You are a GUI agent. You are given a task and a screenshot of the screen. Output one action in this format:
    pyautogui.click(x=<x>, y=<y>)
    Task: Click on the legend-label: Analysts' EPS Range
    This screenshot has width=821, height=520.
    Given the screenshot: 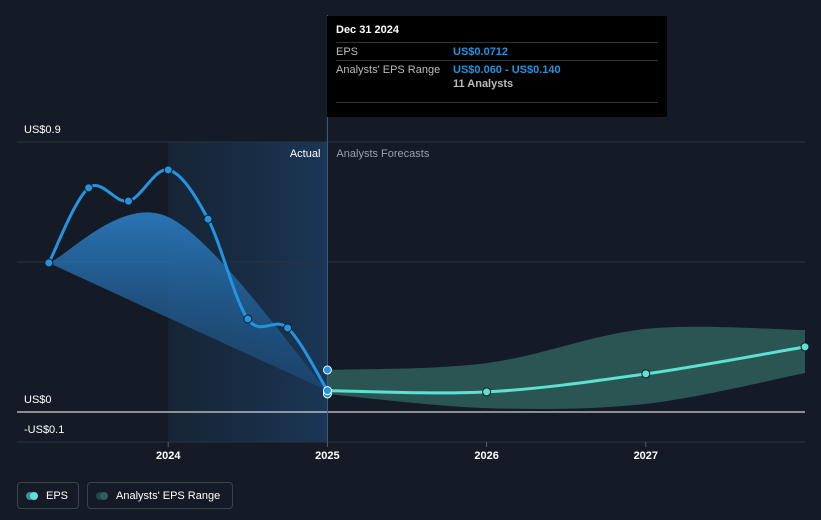 What is the action you would take?
    pyautogui.click(x=168, y=495)
    